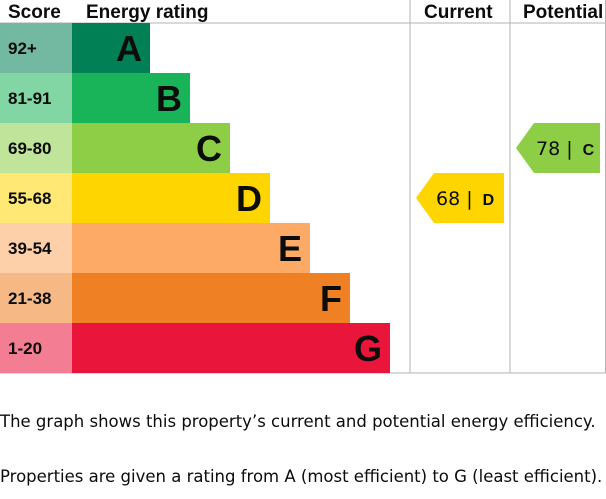 The image size is (606, 499). I want to click on band-g: 1-20 G, so click(195, 348).